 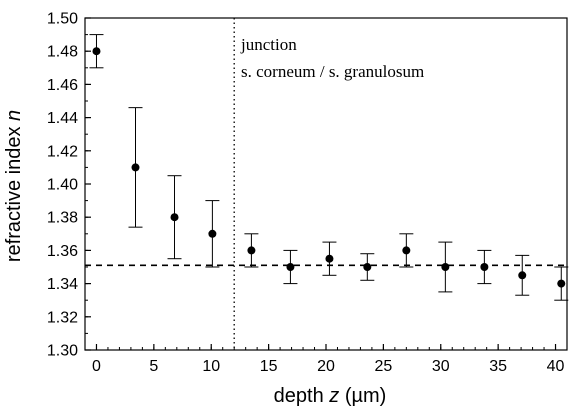 I want to click on y-tick-label: 1.46, so click(x=62, y=85).